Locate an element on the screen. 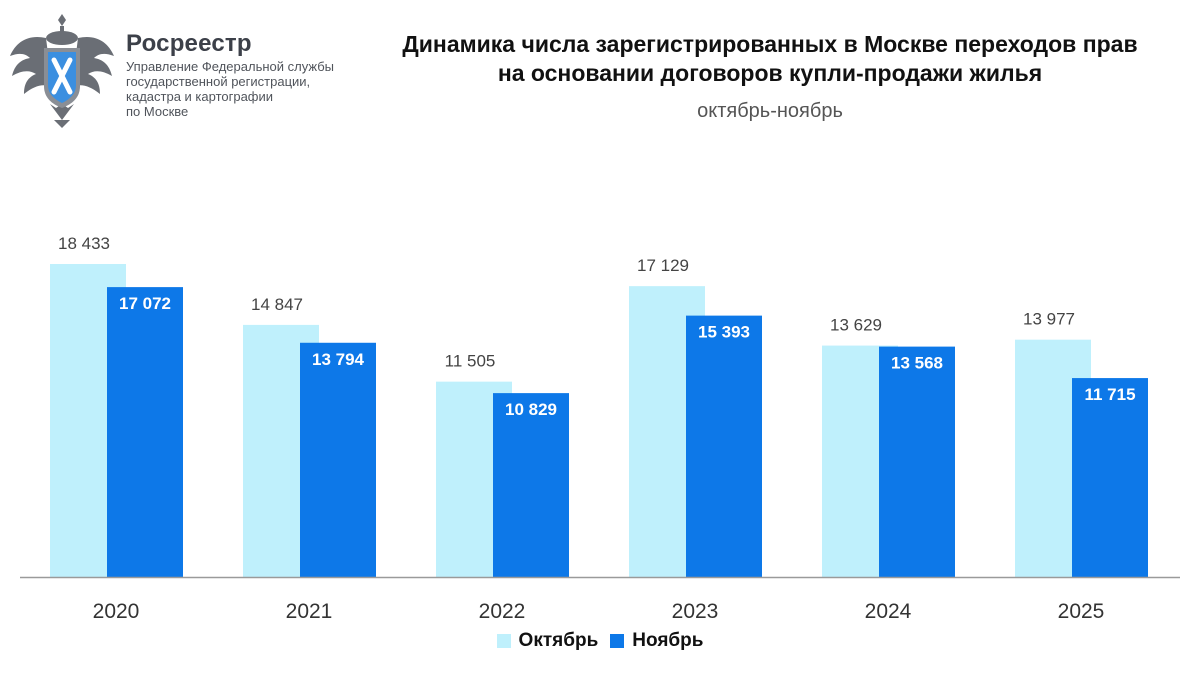 The image size is (1200, 674). x-tick-label: 2021 is located at coordinates (309, 611).